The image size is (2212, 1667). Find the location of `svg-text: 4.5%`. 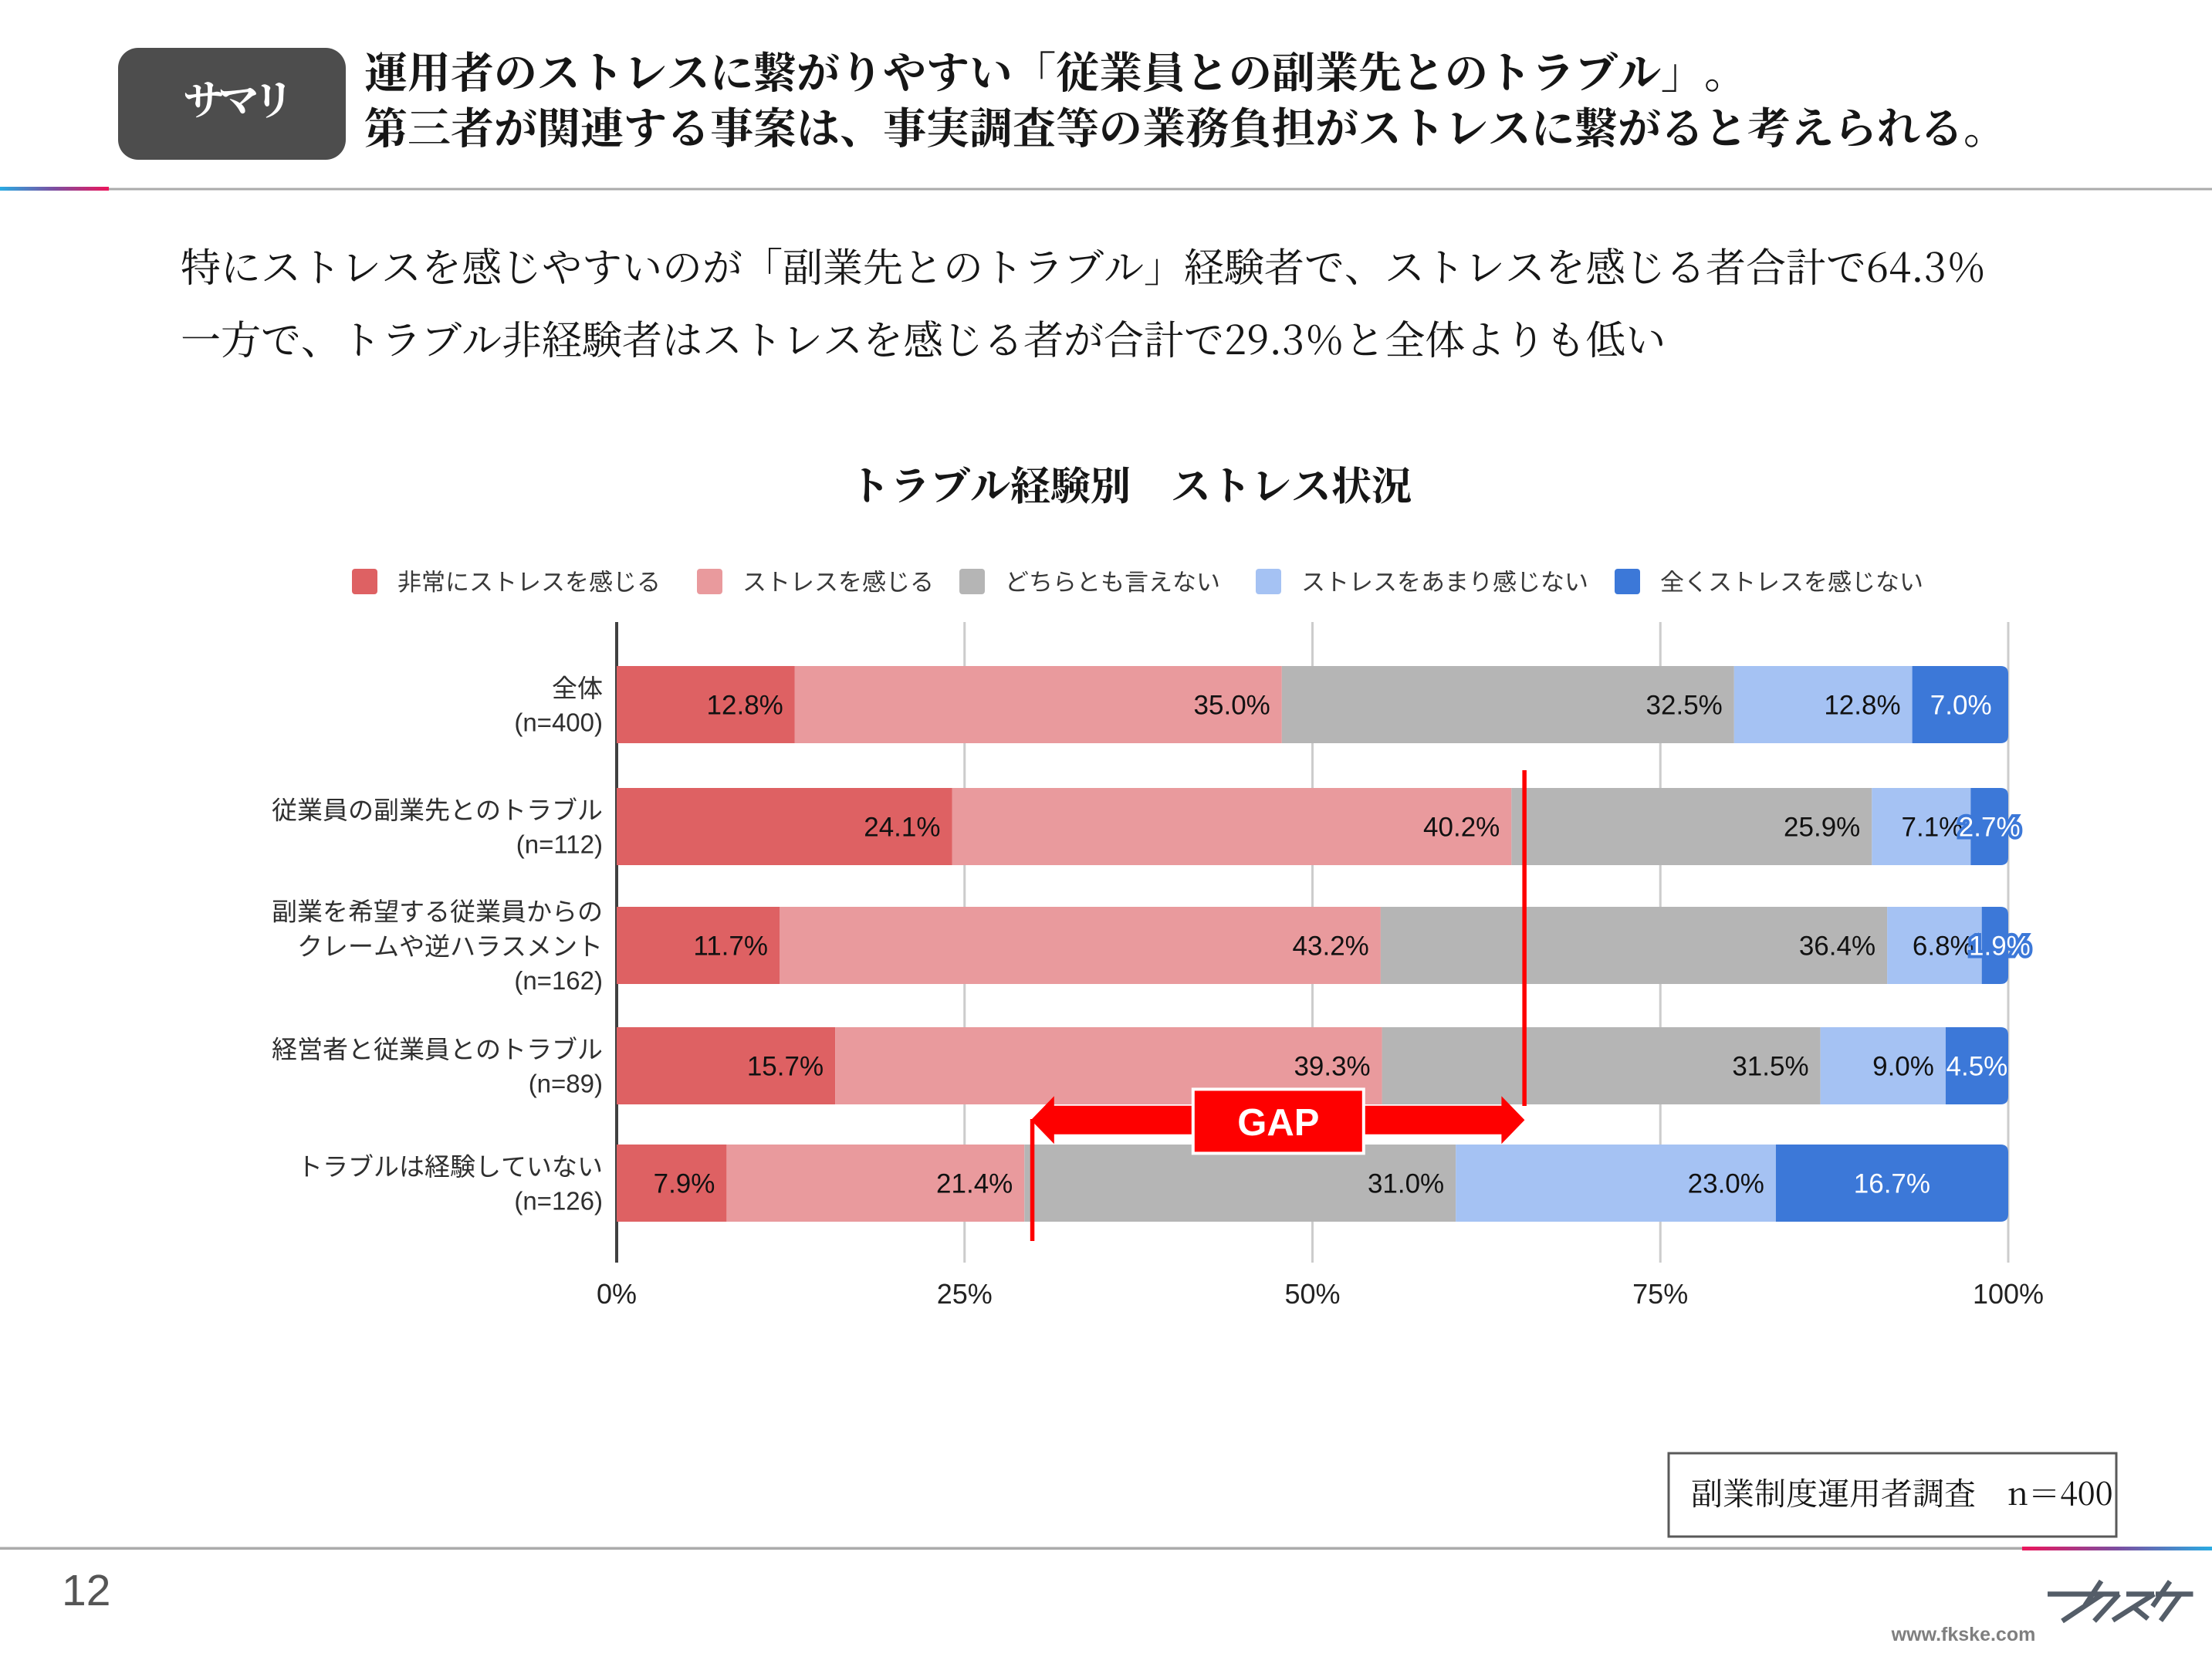

svg-text: 4.5% is located at coordinates (1977, 1067).